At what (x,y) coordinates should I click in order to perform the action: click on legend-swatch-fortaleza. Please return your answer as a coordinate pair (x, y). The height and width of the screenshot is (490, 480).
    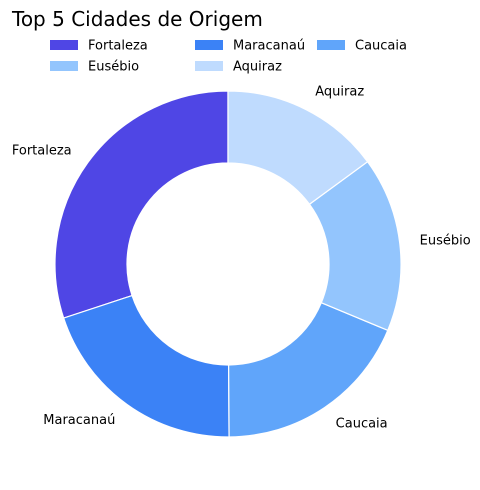
    Looking at the image, I should click on (64, 45).